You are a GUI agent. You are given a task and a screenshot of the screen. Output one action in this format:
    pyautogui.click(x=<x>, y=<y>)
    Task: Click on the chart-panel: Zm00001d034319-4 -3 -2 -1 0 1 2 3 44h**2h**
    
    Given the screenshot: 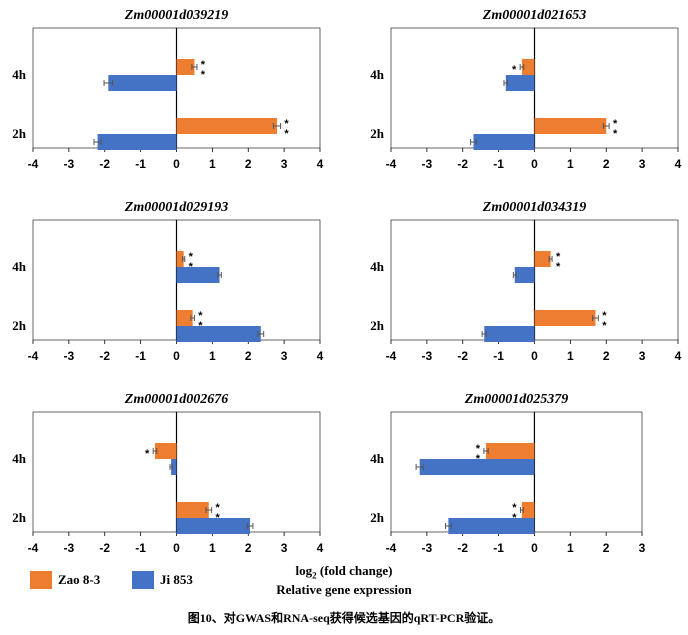 What is the action you would take?
    pyautogui.click(x=525, y=281)
    